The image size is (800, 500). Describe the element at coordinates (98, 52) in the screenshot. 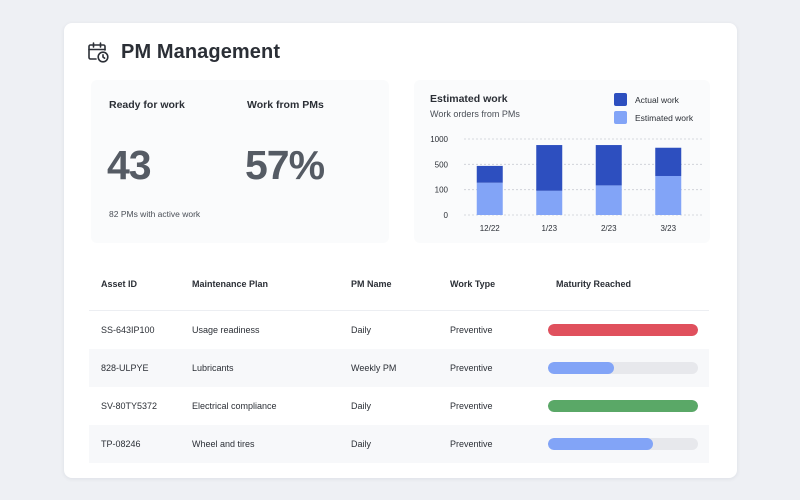

I see `calendar-clock-icon` at that location.